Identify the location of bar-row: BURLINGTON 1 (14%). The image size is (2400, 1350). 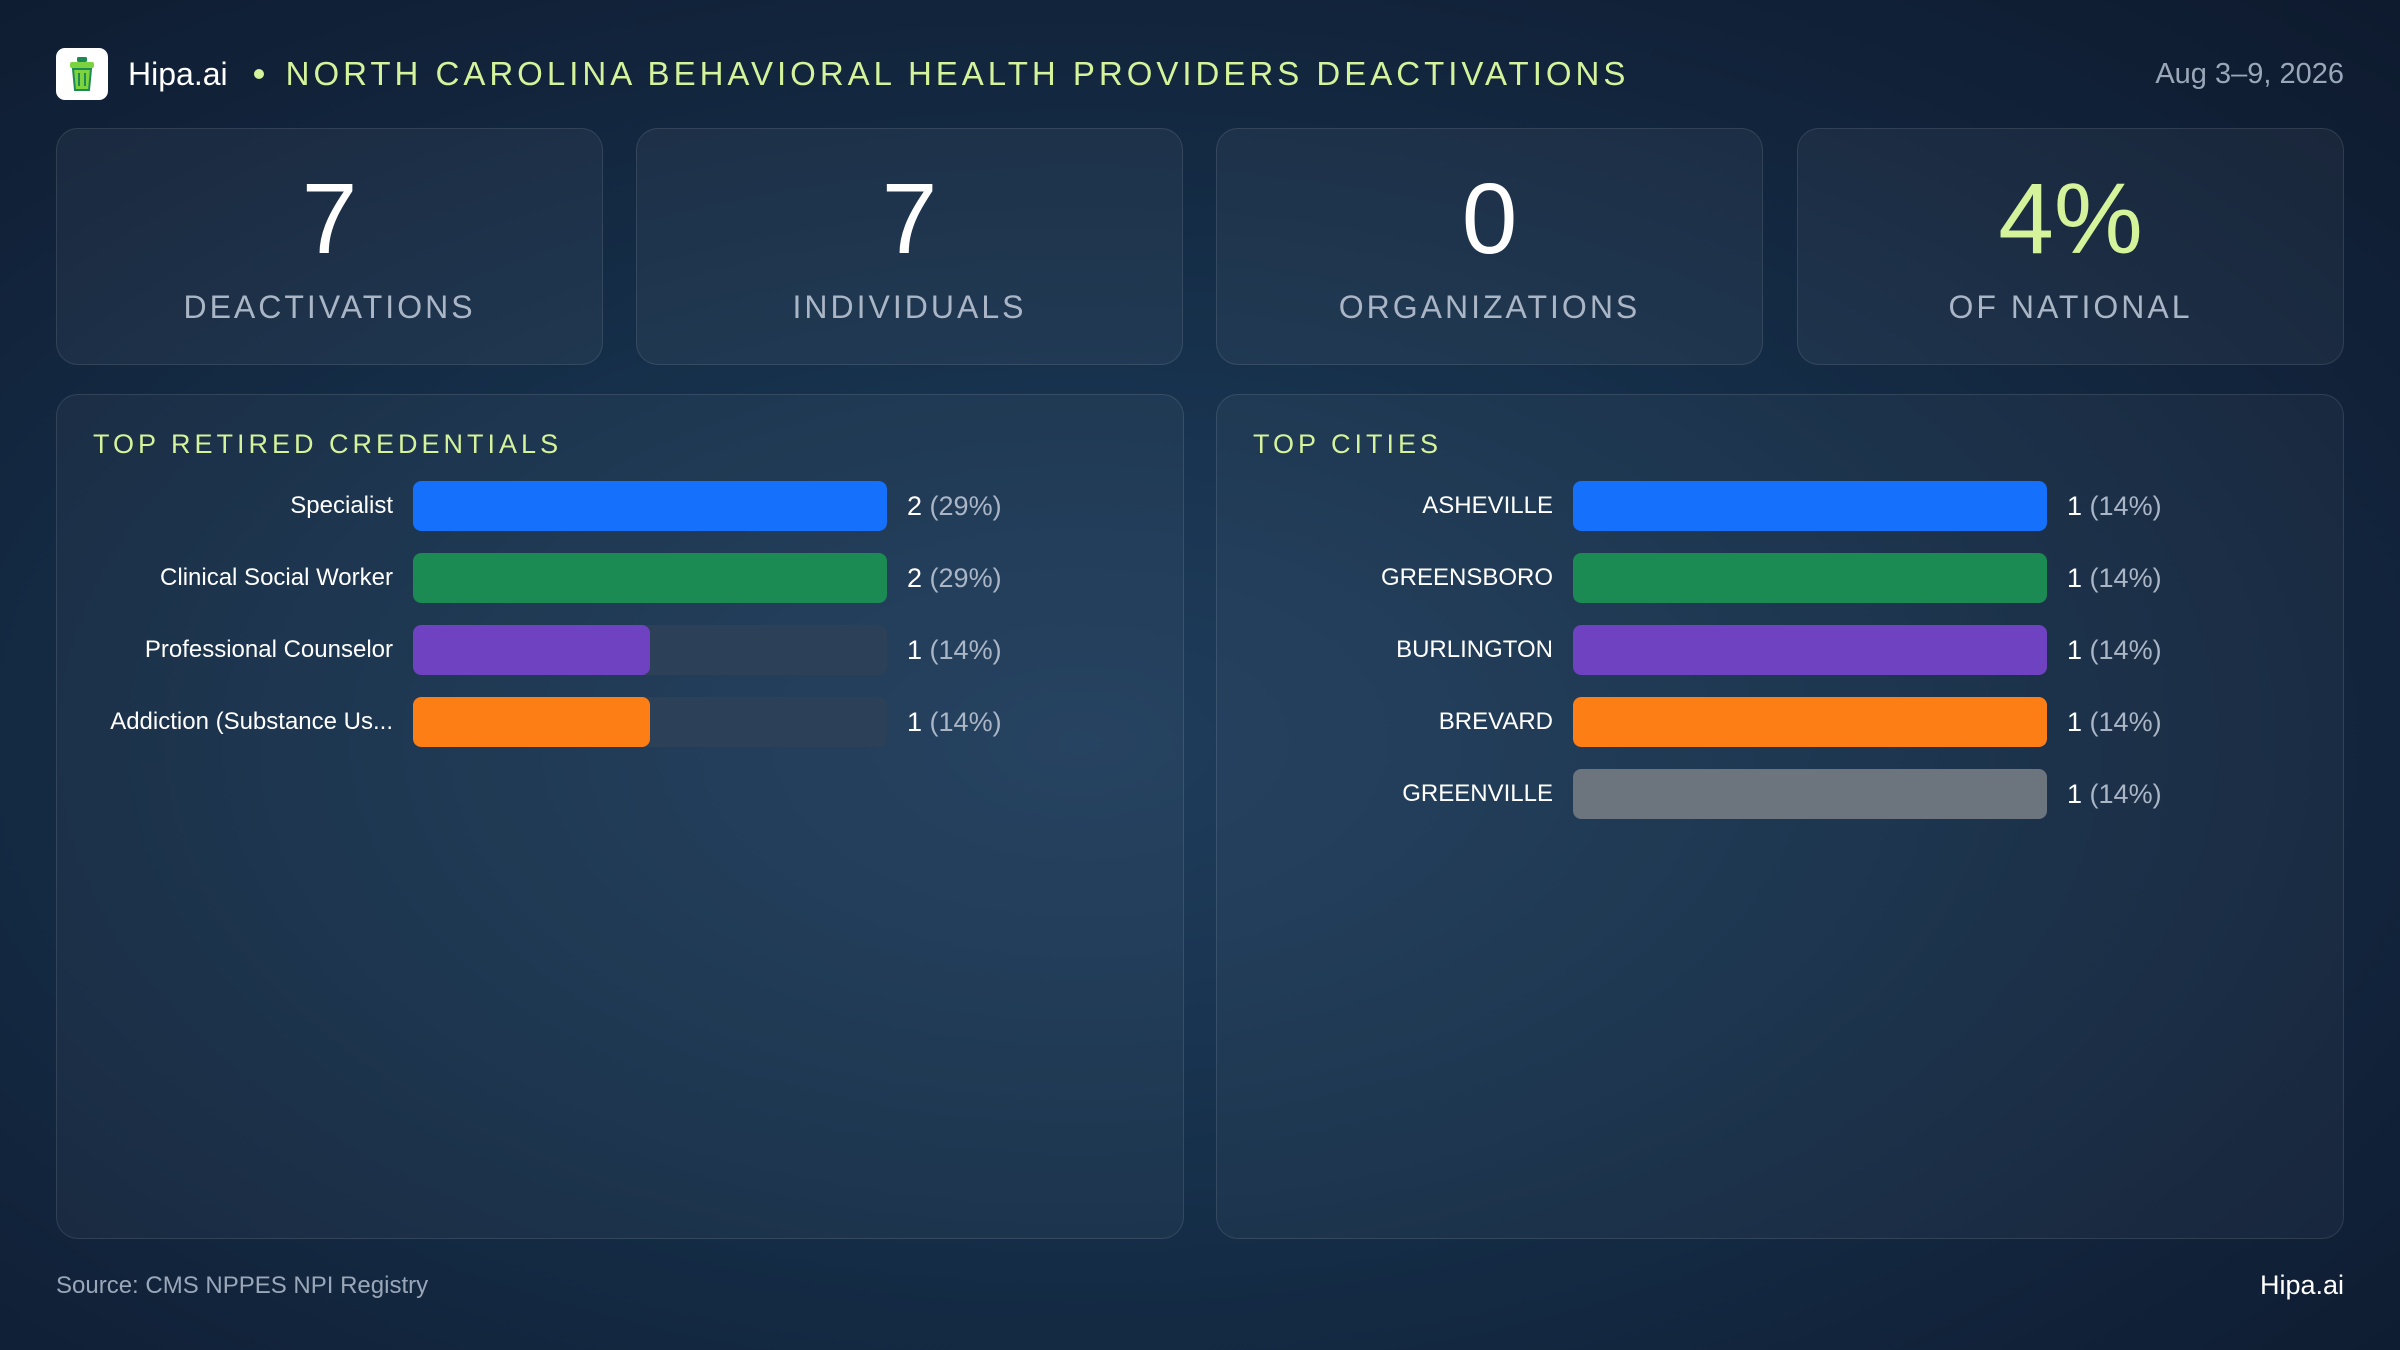
(1780, 650).